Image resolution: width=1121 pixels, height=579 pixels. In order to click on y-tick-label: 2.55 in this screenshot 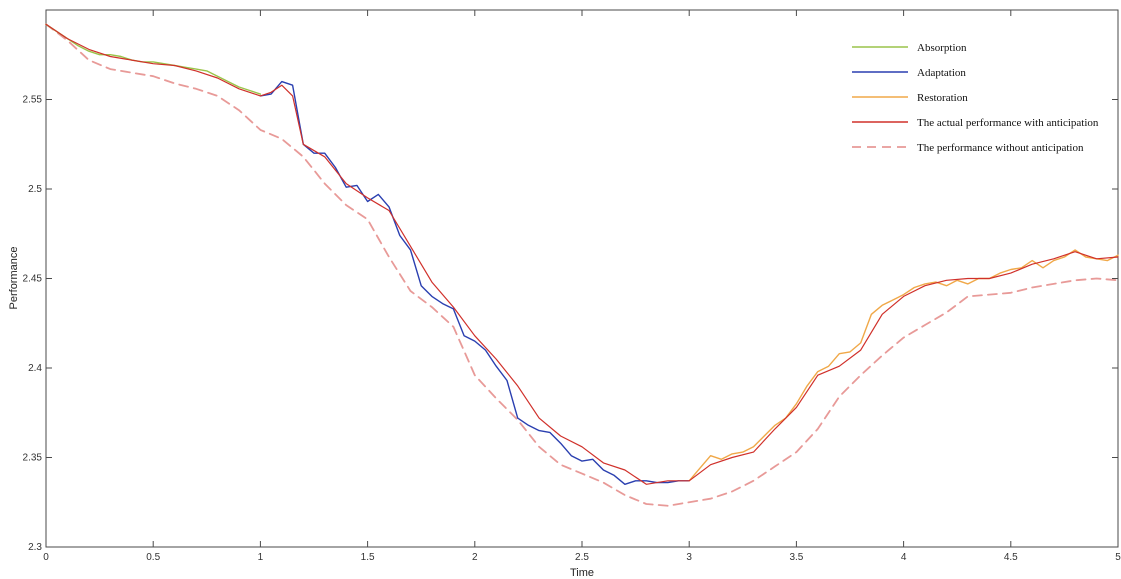, I will do `click(33, 100)`.